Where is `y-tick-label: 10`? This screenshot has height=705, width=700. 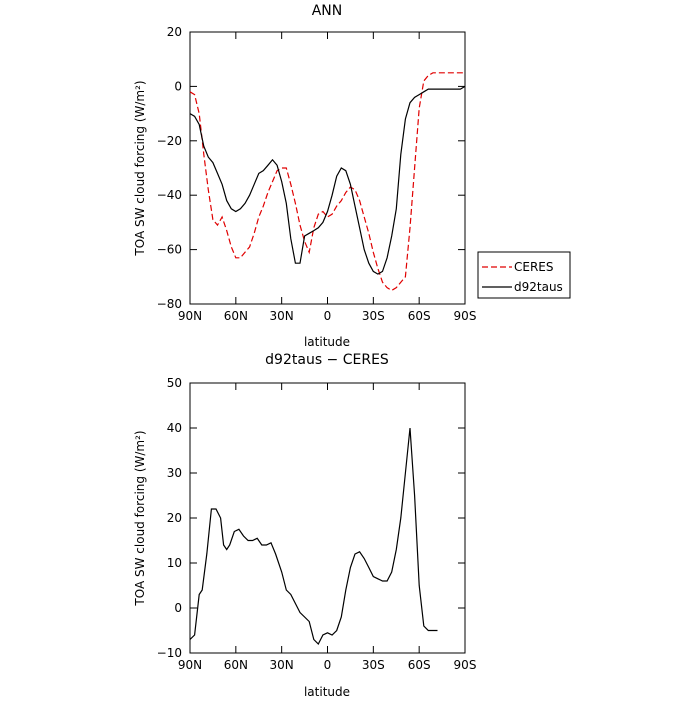
y-tick-label: 10 is located at coordinates (174, 563).